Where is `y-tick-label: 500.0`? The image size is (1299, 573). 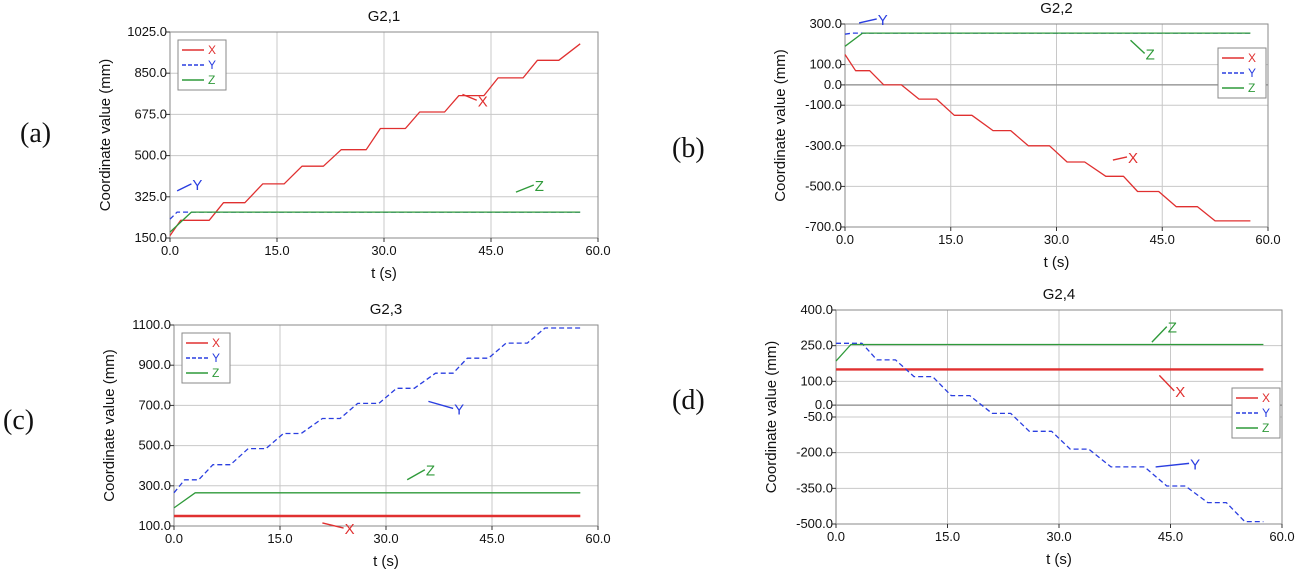
y-tick-label: 500.0 is located at coordinates (154, 445).